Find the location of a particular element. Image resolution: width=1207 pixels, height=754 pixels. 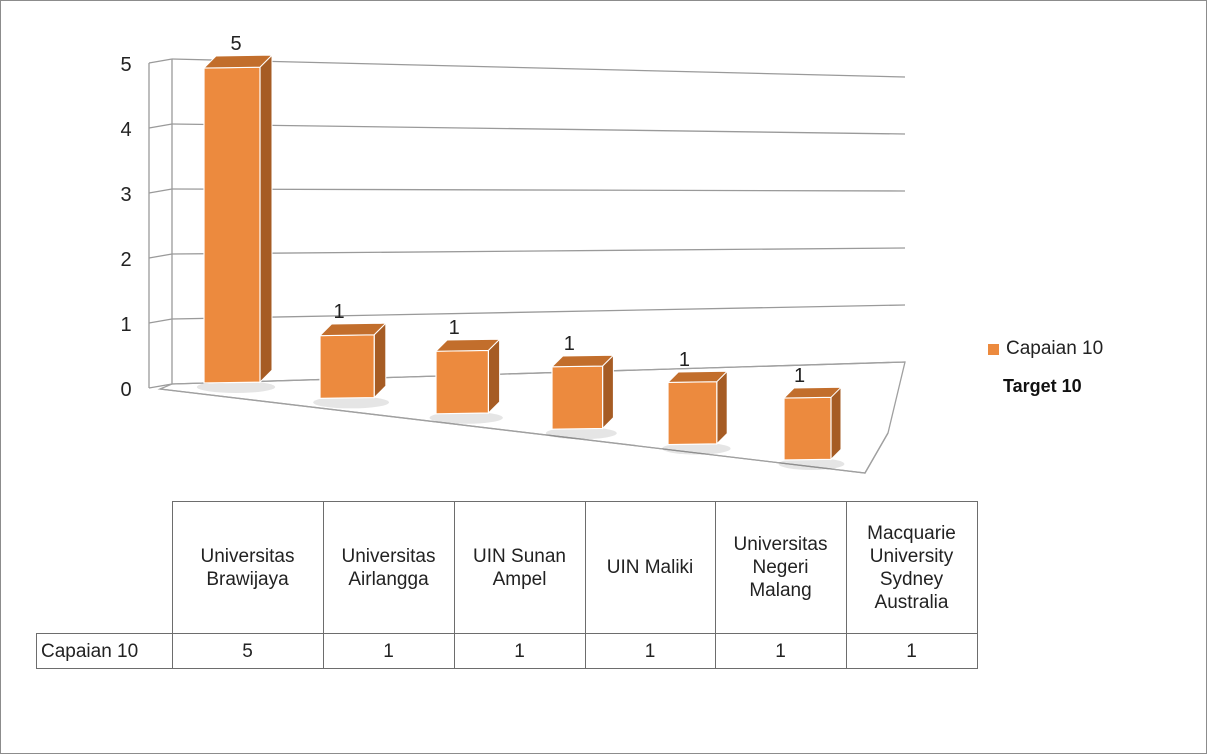

chart-floor is located at coordinates (531, 417).